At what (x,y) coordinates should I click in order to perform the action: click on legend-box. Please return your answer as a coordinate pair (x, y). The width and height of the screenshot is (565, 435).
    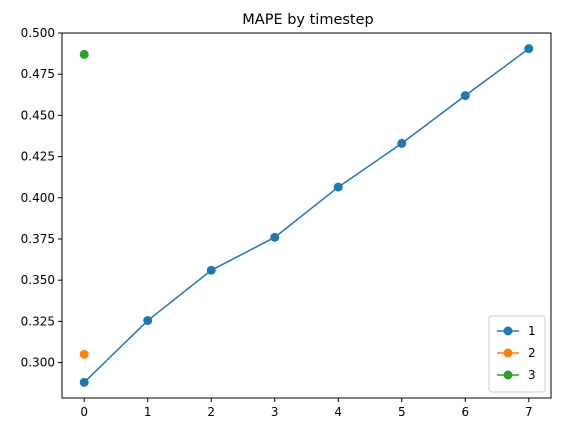
    Looking at the image, I should click on (517, 354).